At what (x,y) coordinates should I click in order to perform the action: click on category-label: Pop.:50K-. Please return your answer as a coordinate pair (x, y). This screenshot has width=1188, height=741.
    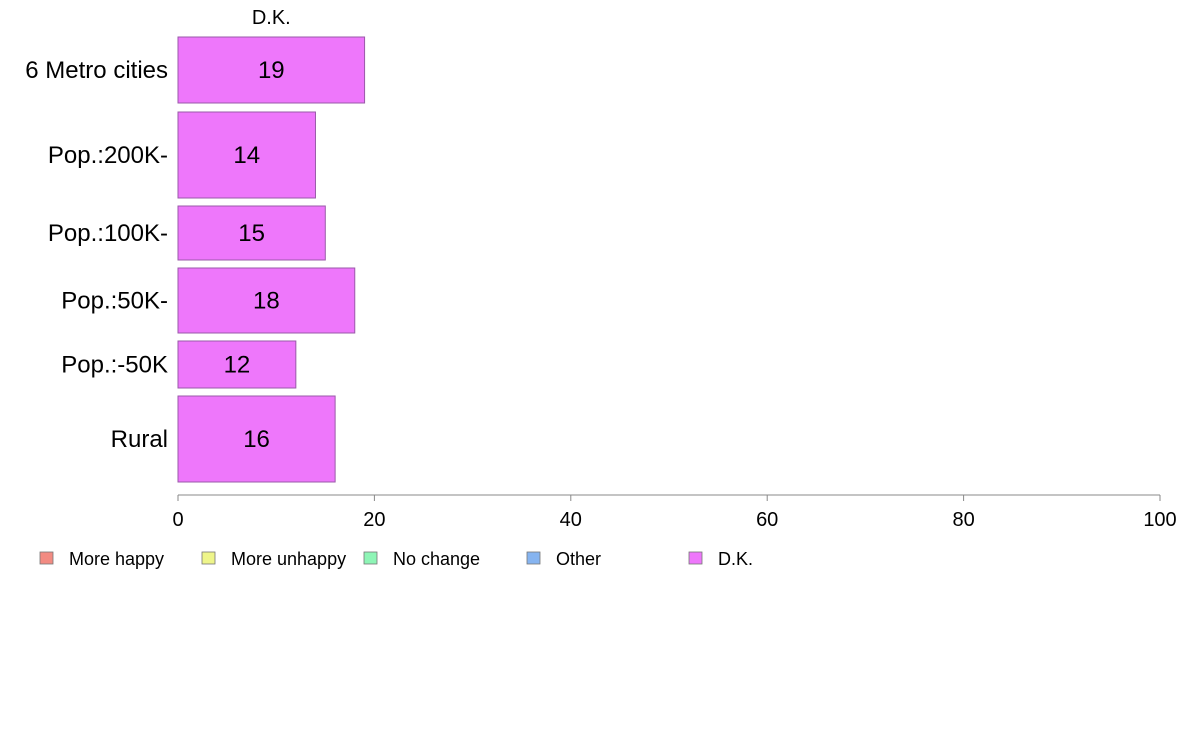
    Looking at the image, I should click on (114, 301).